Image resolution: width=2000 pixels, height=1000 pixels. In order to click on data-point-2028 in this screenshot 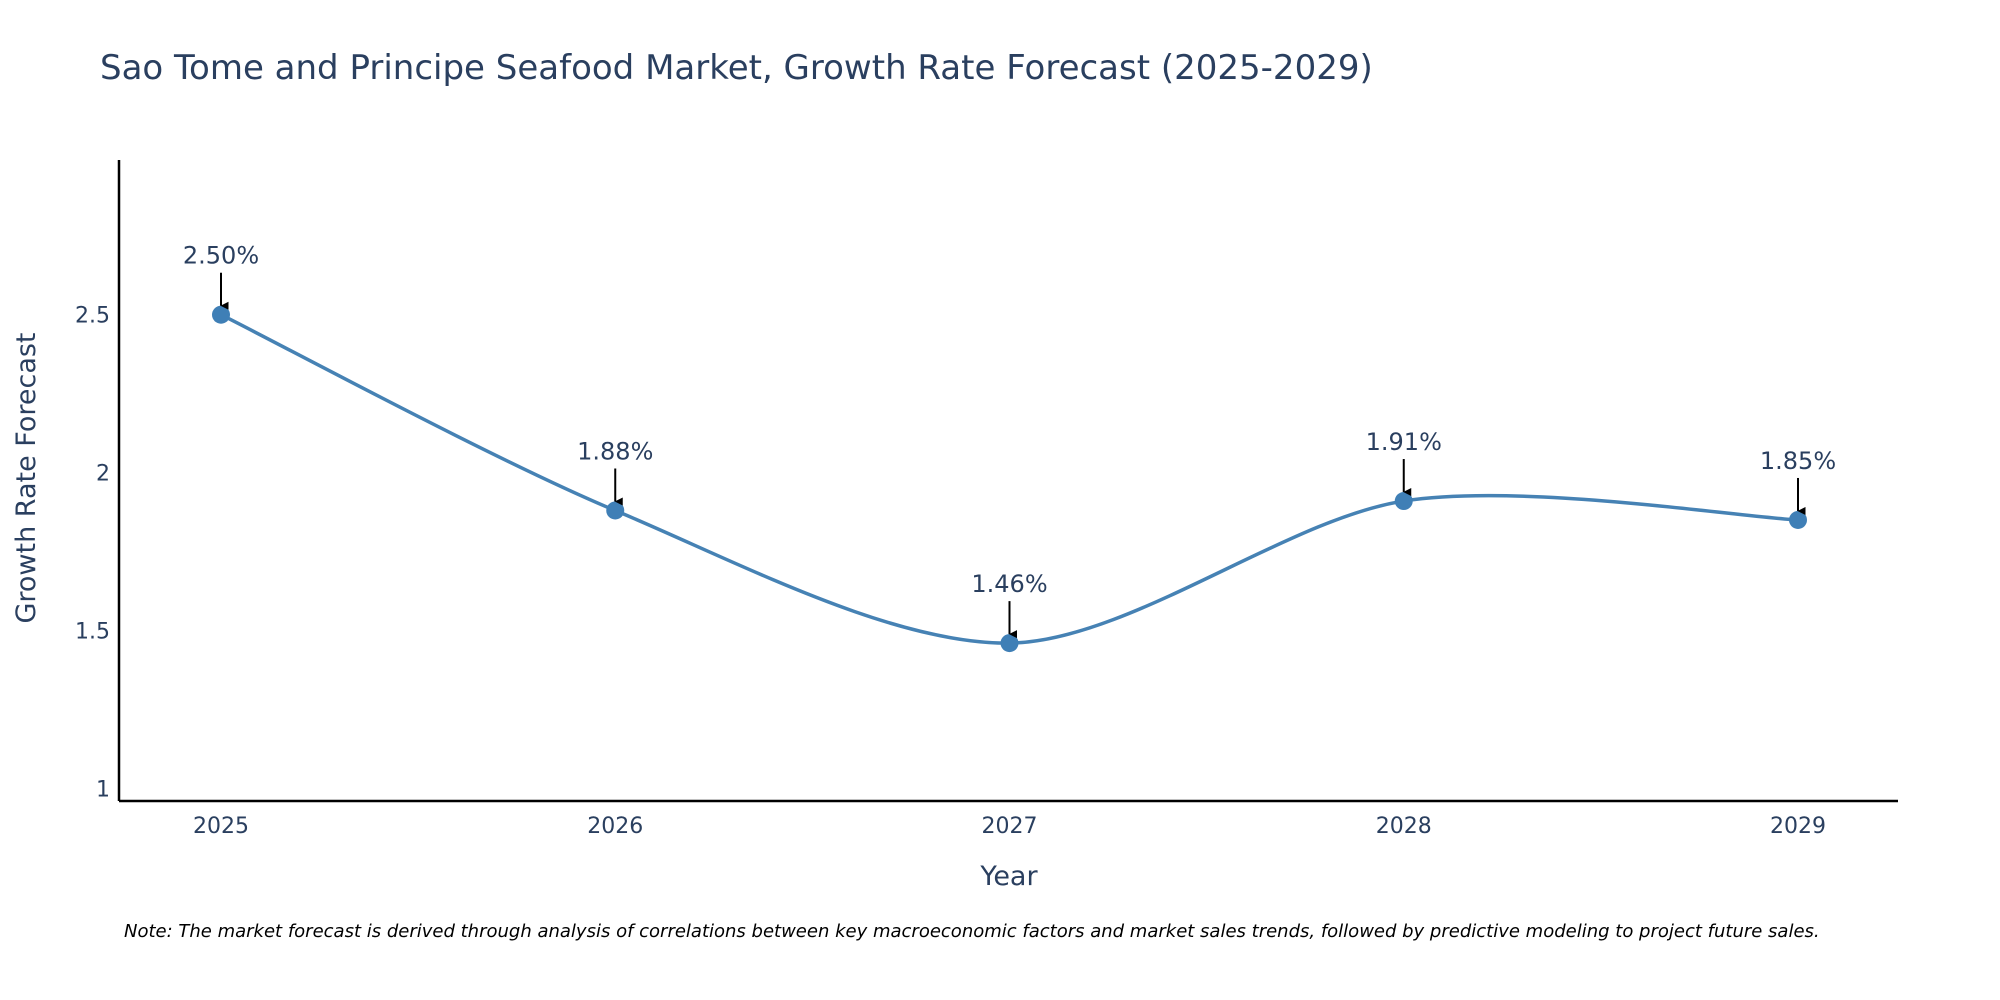, I will do `click(1403, 501)`.